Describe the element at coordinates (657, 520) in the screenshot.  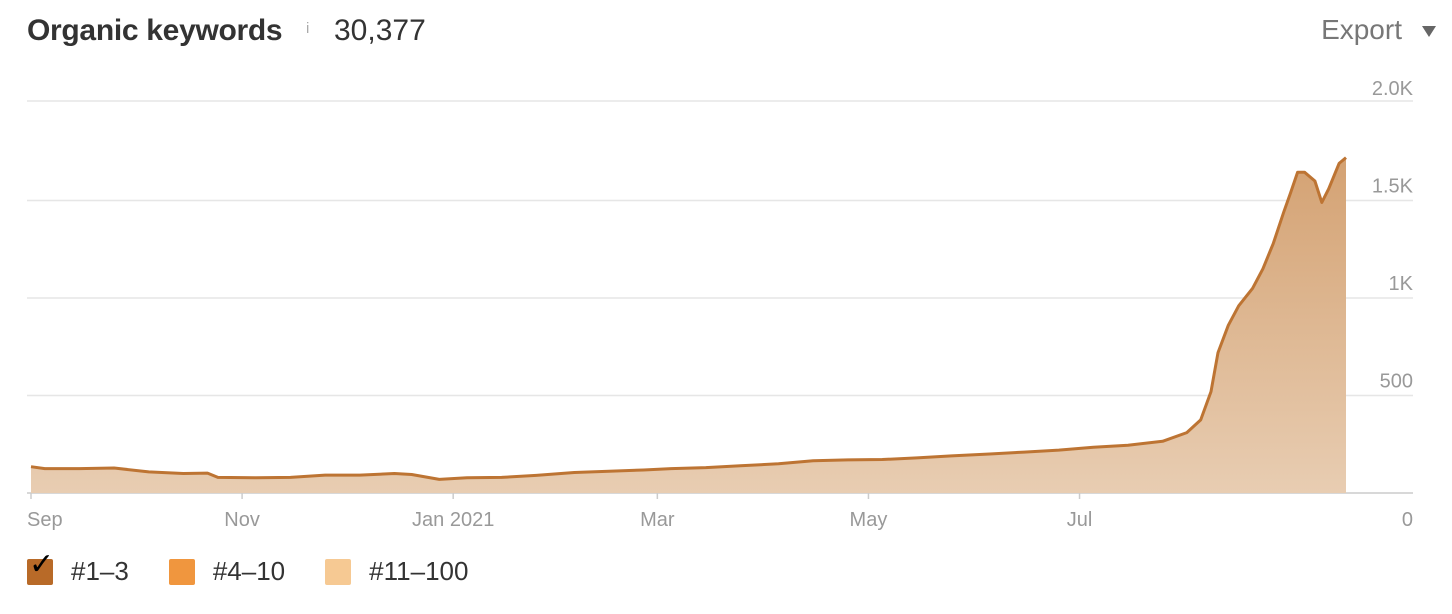
I see `x-tick-label: Mar` at that location.